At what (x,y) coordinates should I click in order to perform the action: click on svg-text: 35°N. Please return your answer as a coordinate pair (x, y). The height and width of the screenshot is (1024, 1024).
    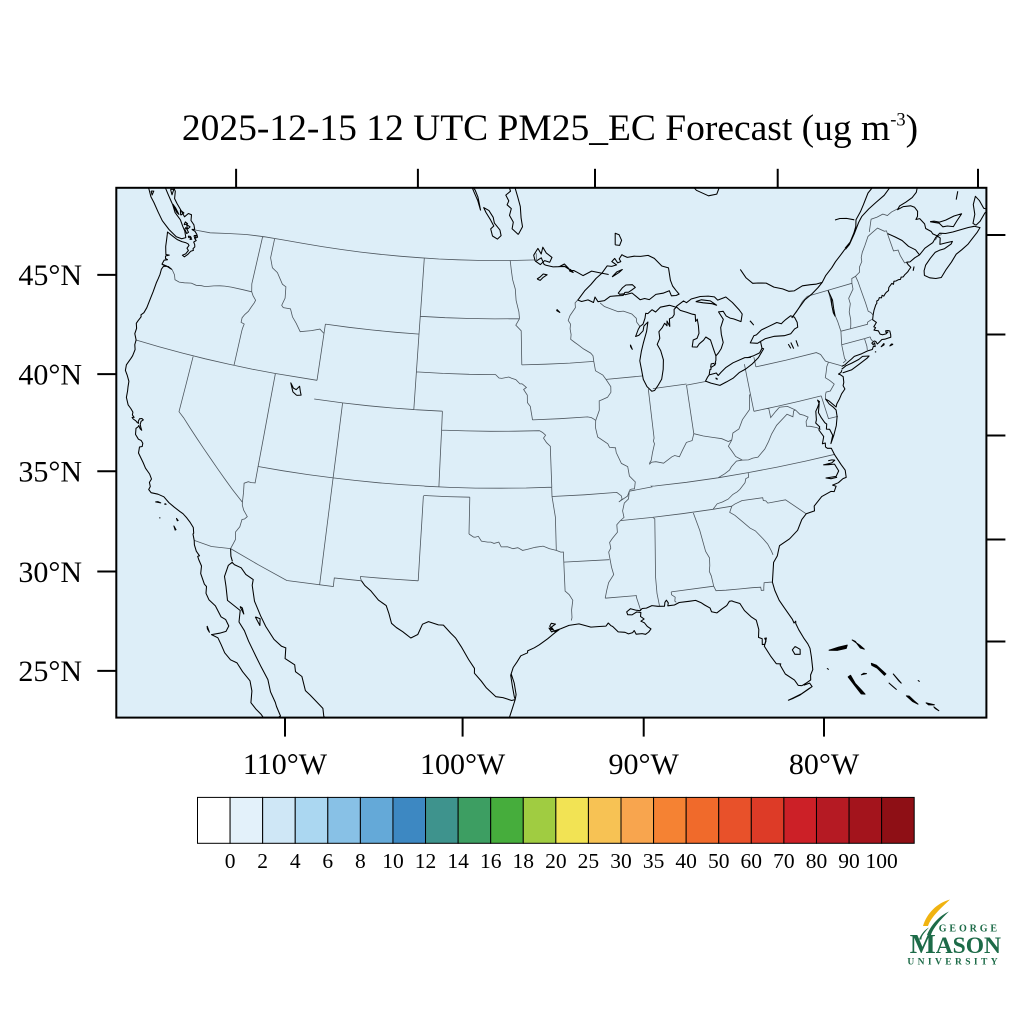
    Looking at the image, I should click on (50, 472).